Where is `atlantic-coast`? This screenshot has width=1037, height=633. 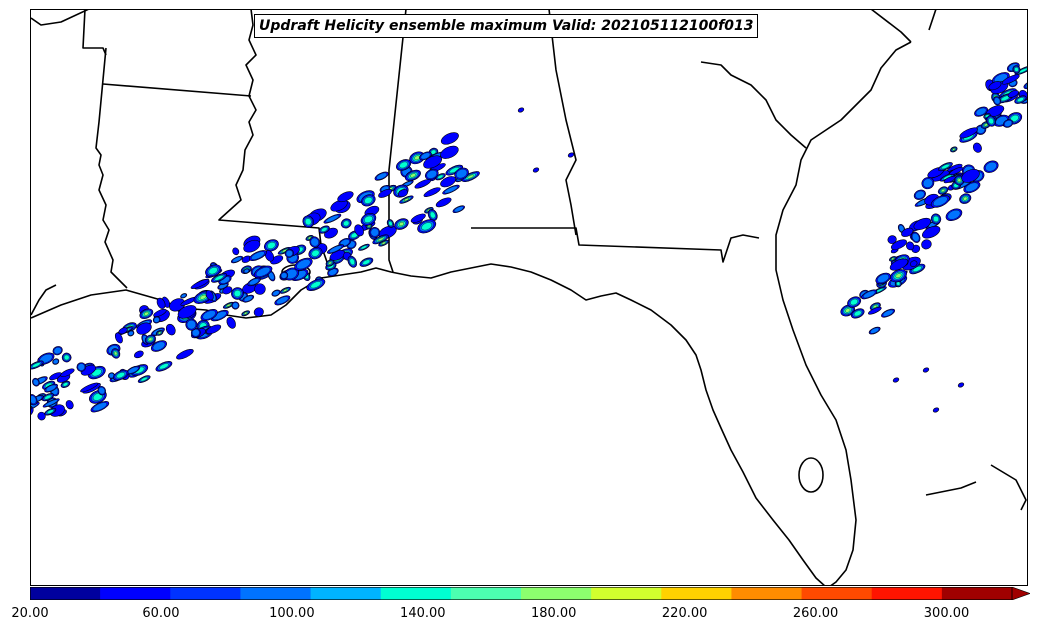 atlantic-coast is located at coordinates (843, 313).